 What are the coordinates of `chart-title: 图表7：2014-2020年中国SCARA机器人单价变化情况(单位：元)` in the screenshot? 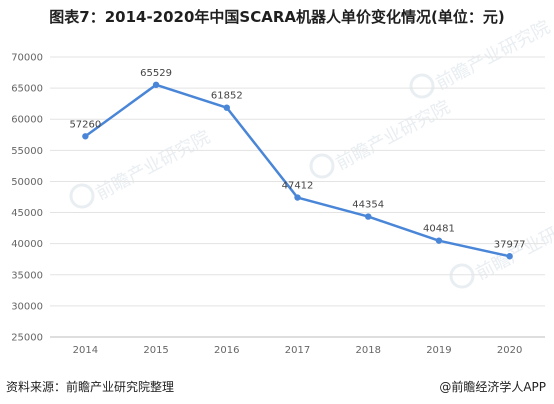 It's located at (277, 17).